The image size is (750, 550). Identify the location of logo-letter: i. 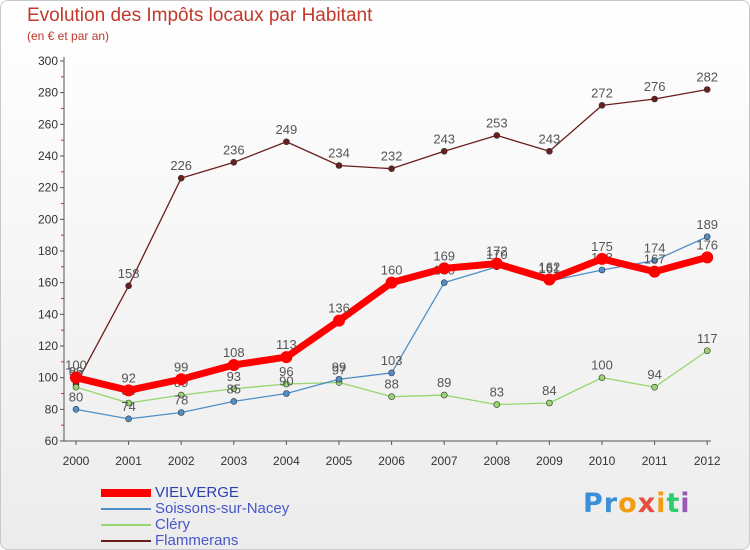
(685, 503).